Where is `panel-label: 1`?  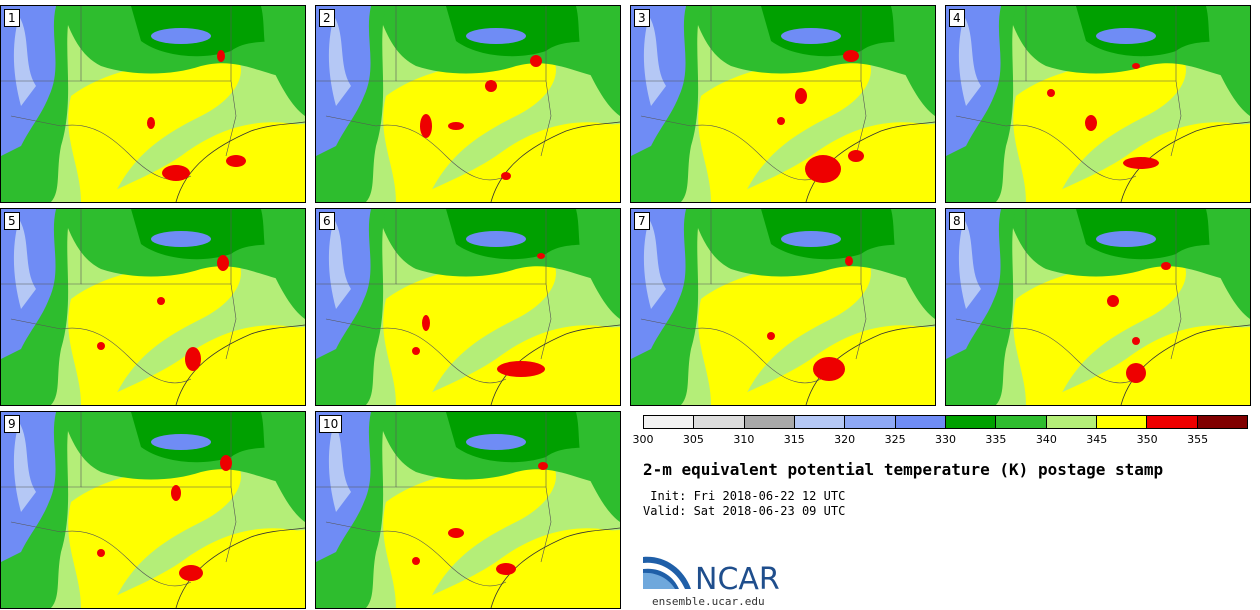
panel-label: 1 is located at coordinates (12, 18).